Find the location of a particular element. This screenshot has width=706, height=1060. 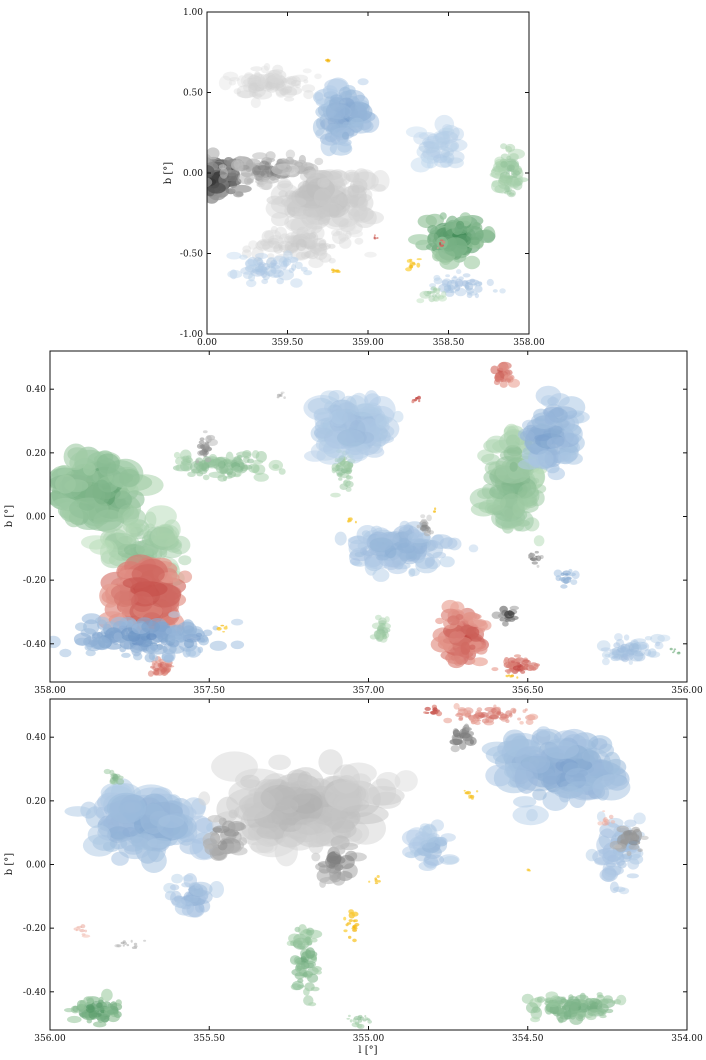

y-tick-label: -0.50 is located at coordinates (191, 255).